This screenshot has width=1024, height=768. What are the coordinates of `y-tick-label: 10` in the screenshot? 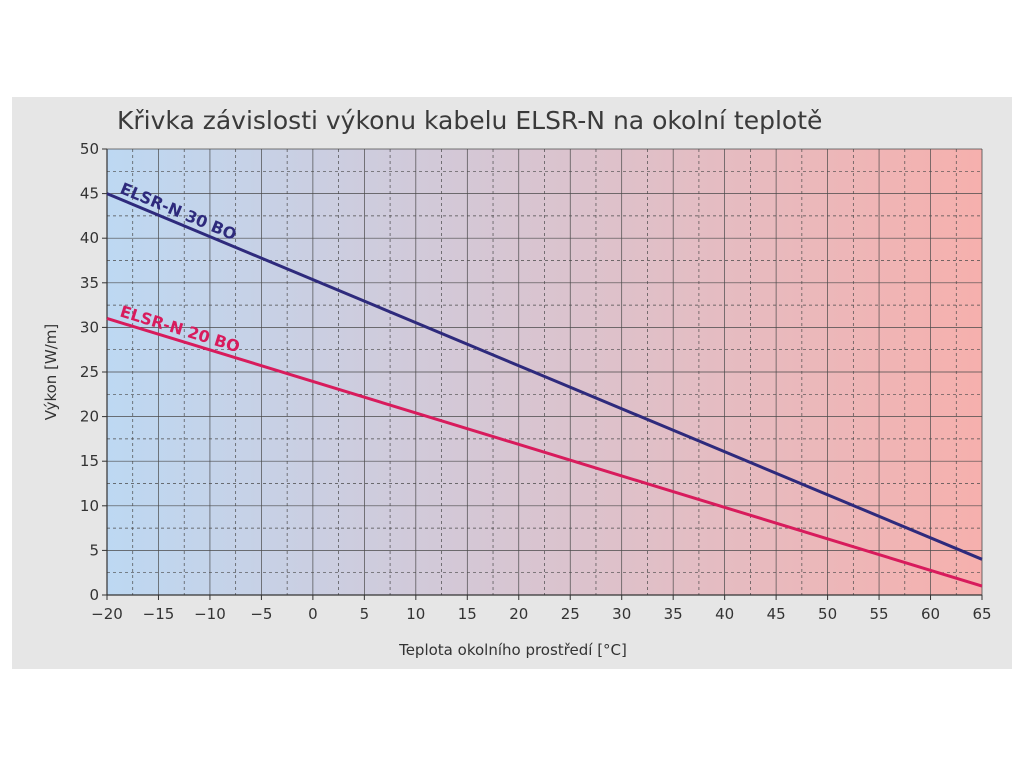 It's located at (89, 506).